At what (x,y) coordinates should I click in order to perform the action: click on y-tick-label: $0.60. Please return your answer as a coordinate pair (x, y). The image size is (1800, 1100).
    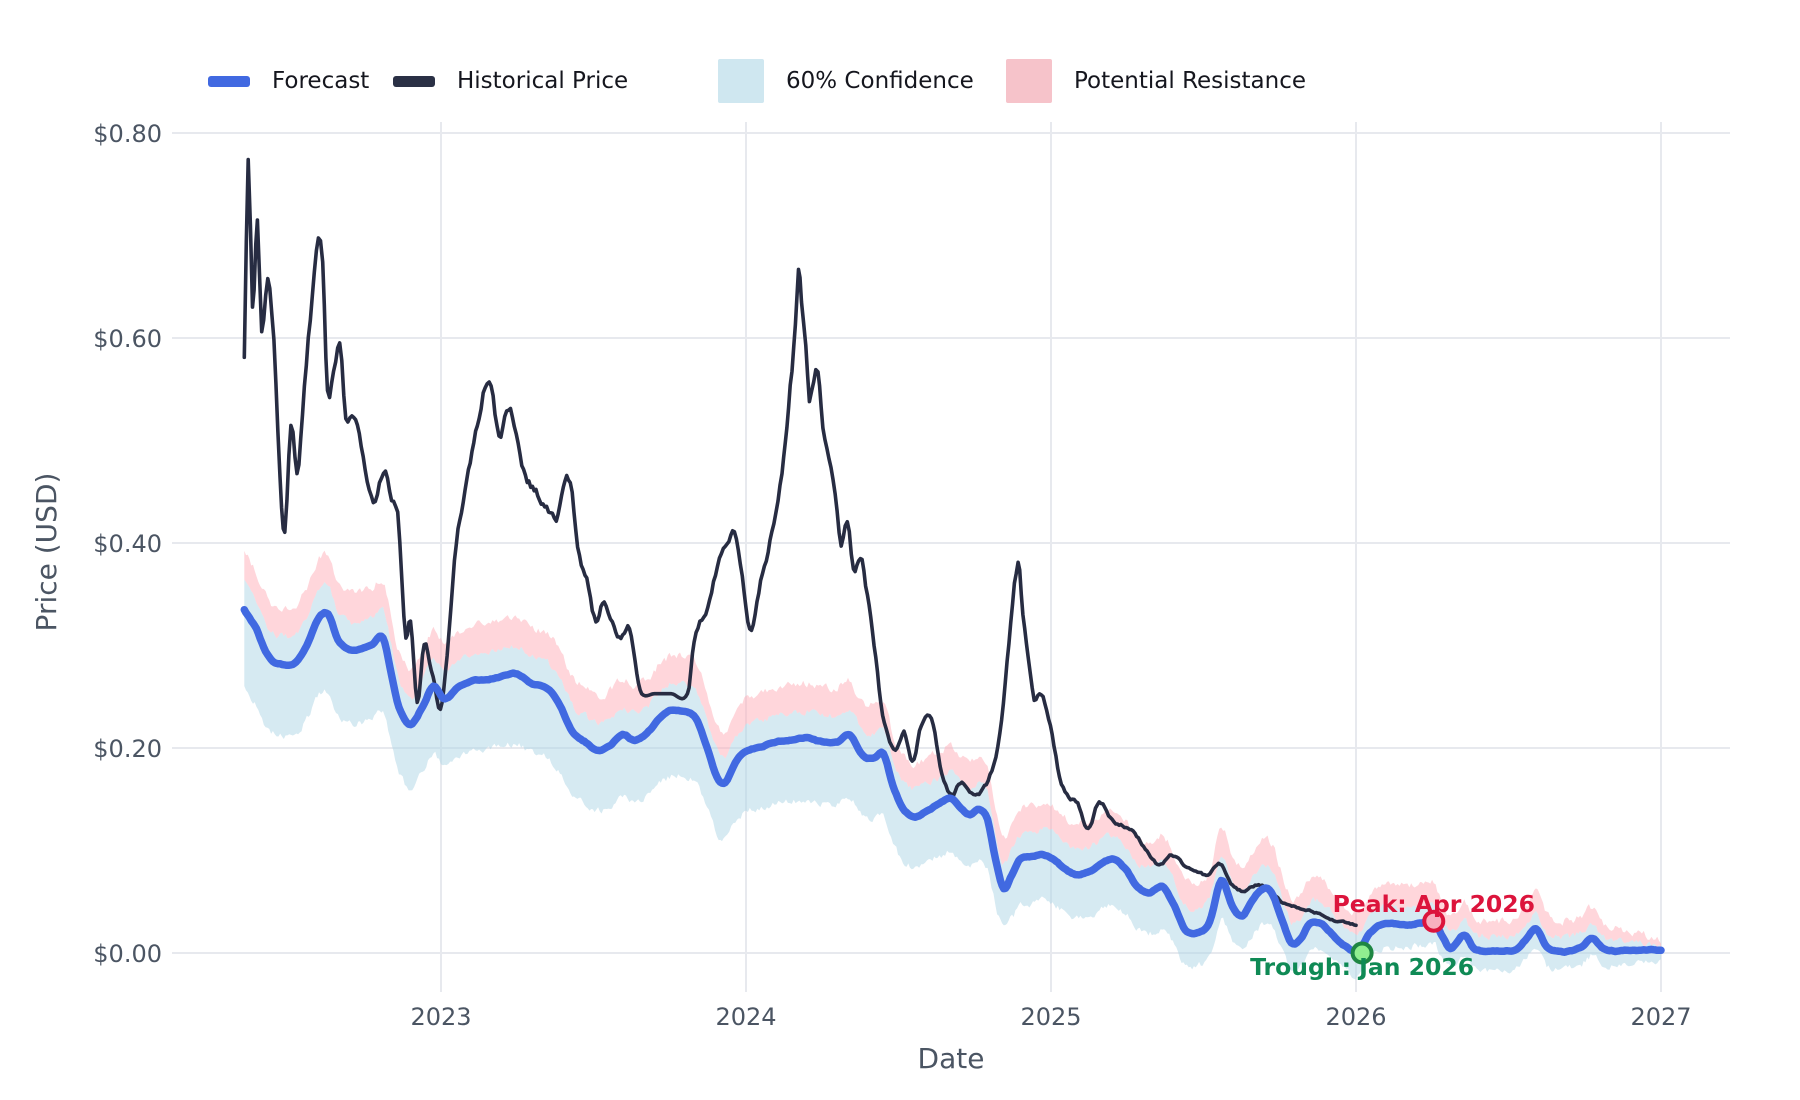
    Looking at the image, I should click on (127, 339).